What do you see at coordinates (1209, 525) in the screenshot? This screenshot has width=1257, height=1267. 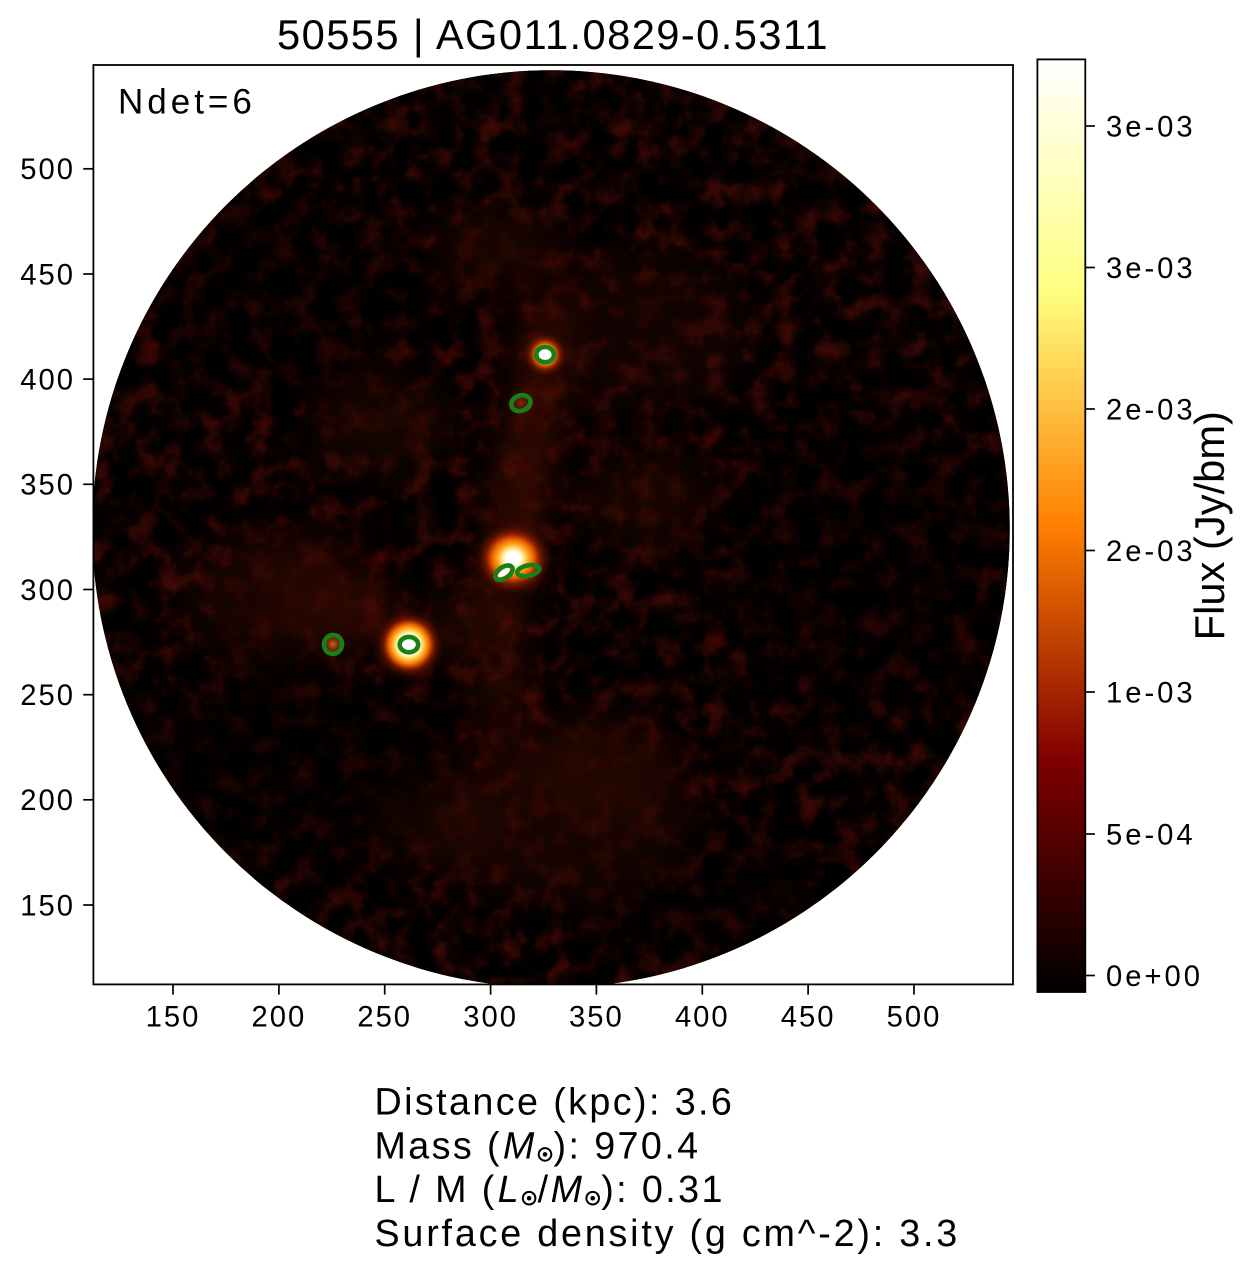 I see `svg-text: Flux (Jy/bm)` at bounding box center [1209, 525].